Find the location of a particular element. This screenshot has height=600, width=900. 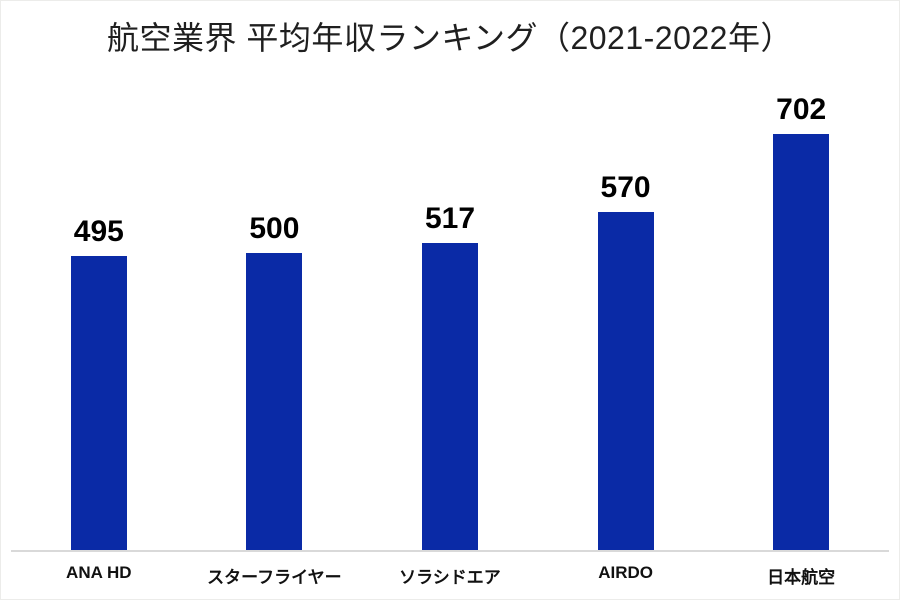

chart-title: 航空業界 平均年収ランキング（2021-2022年） is located at coordinates (450, 38).